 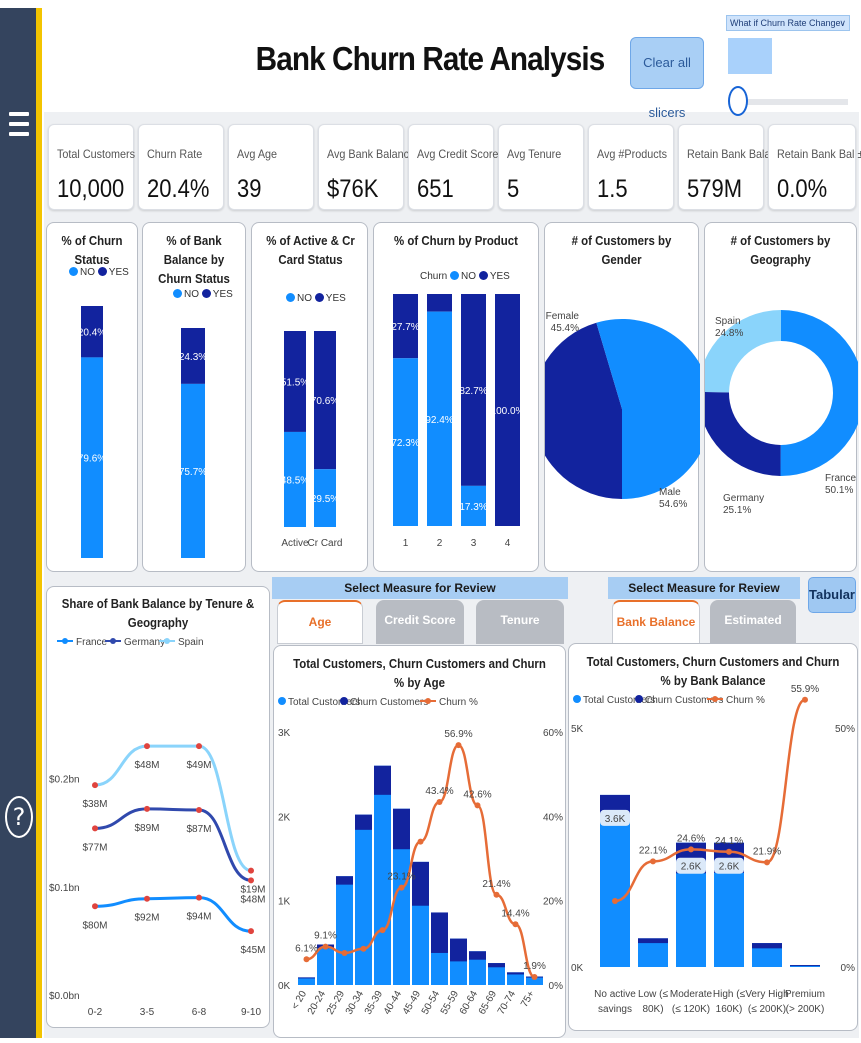 What do you see at coordinates (802, 189) in the screenshot?
I see `kpi-value: 0.0%` at bounding box center [802, 189].